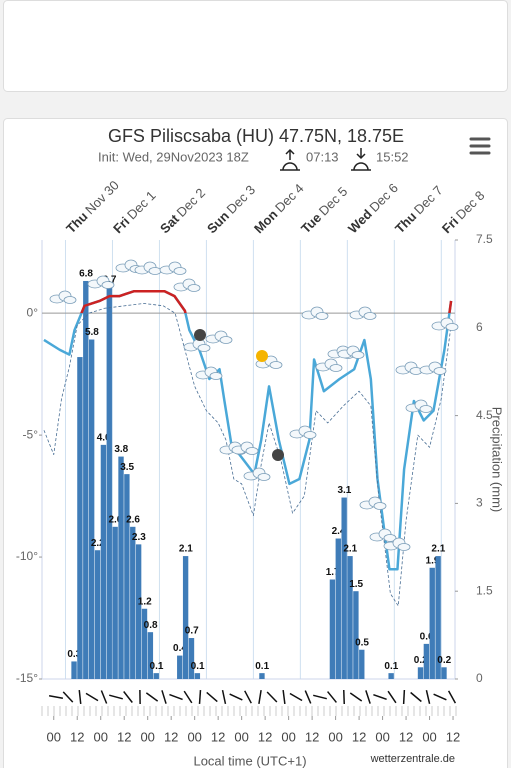 This screenshot has width=511, height=768. What do you see at coordinates (479, 327) in the screenshot?
I see `y2-tick-label: 6` at bounding box center [479, 327].